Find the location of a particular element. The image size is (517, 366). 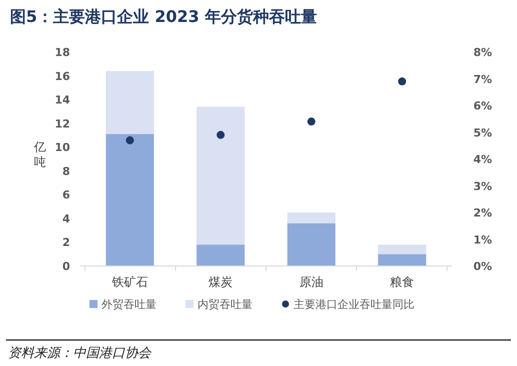

y2-tick-label: 6% is located at coordinates (482, 106).